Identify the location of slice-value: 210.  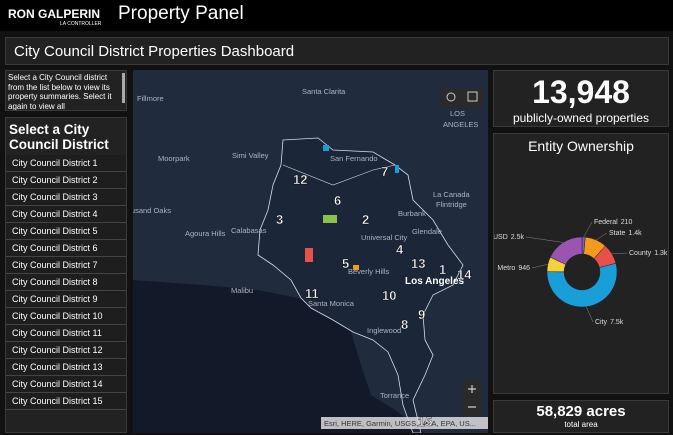
(627, 222).